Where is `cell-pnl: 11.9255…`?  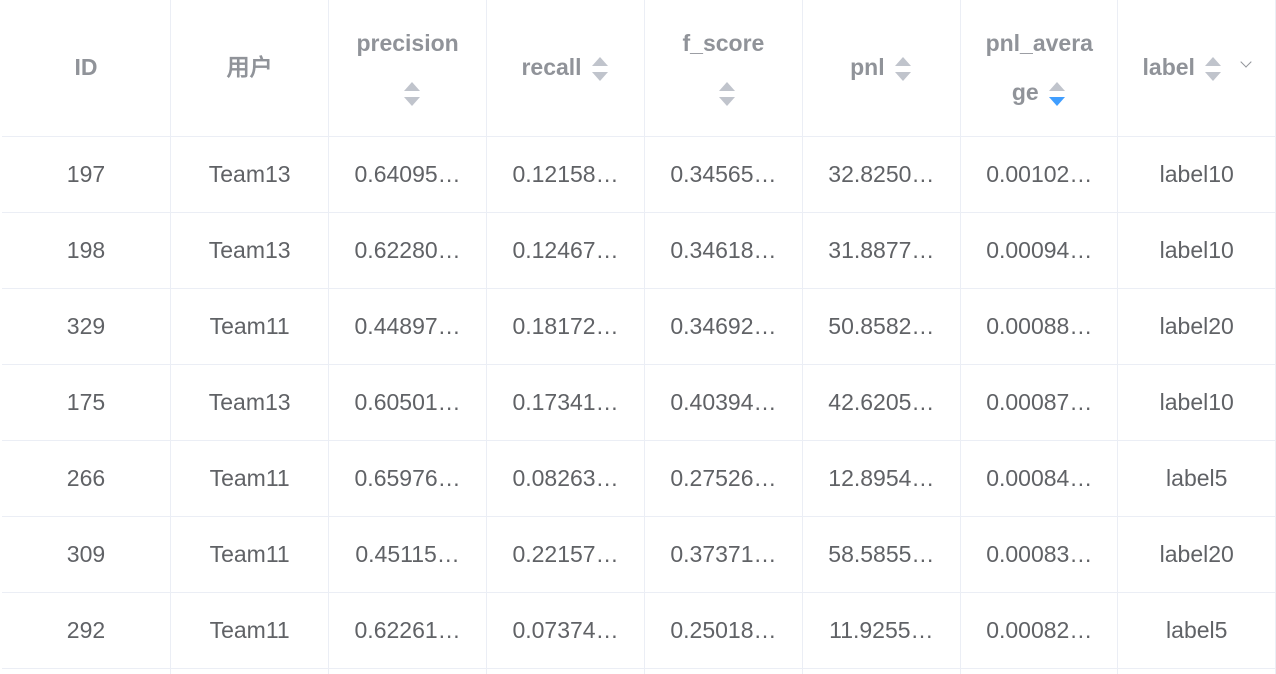
cell-pnl: 11.9255… is located at coordinates (881, 630).